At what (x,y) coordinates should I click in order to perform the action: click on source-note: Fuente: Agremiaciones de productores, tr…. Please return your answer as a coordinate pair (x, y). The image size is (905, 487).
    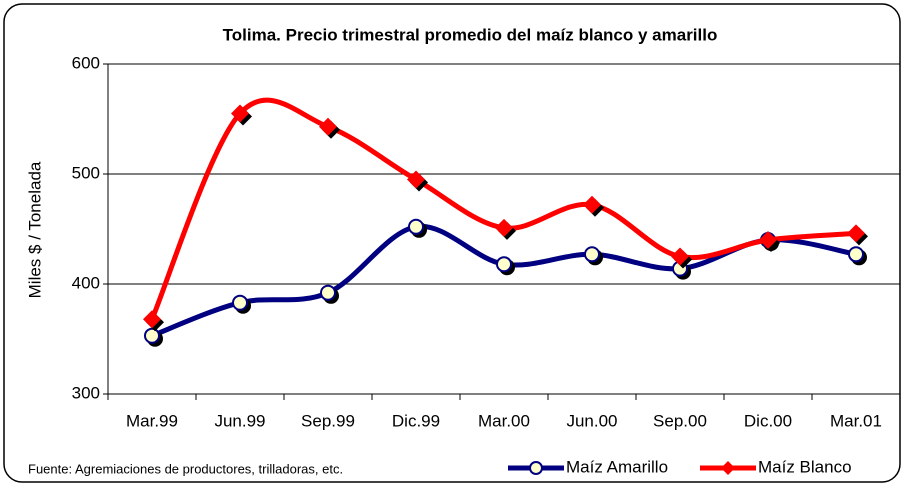
    Looking at the image, I should click on (185, 468).